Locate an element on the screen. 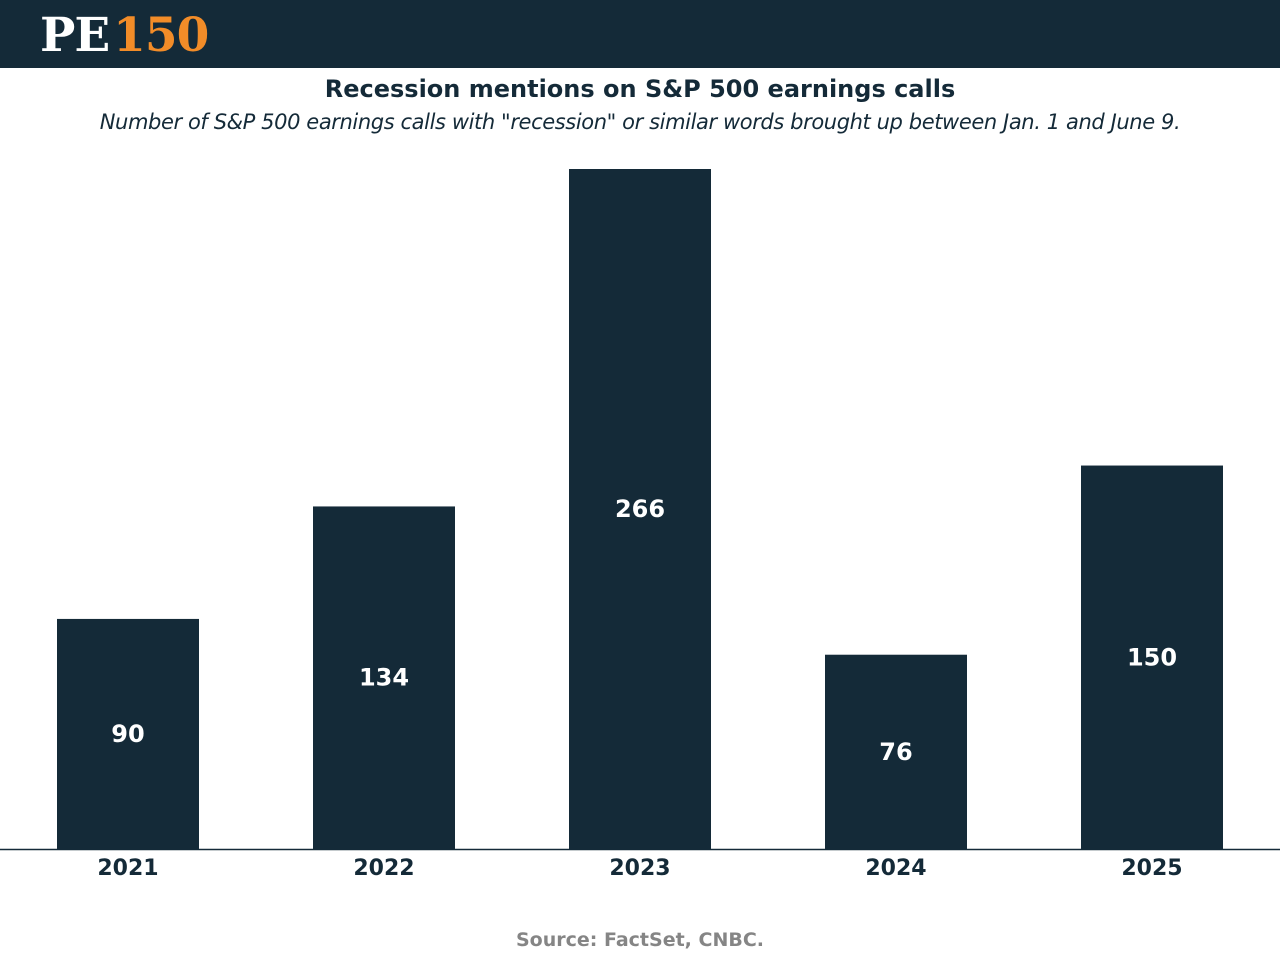 This screenshot has height=960, width=1280. value-label-2024: 76 is located at coordinates (895, 752).